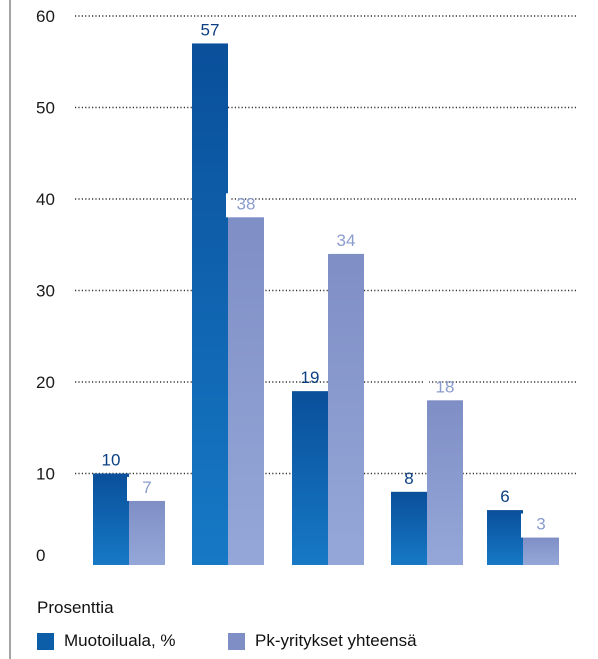  What do you see at coordinates (310, 377) in the screenshot?
I see `data-label-muotoiluala-3: 19` at bounding box center [310, 377].